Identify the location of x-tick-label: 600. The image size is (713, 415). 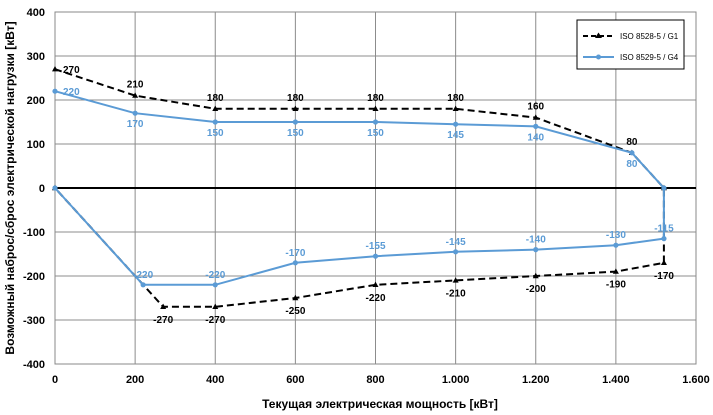
(295, 380).